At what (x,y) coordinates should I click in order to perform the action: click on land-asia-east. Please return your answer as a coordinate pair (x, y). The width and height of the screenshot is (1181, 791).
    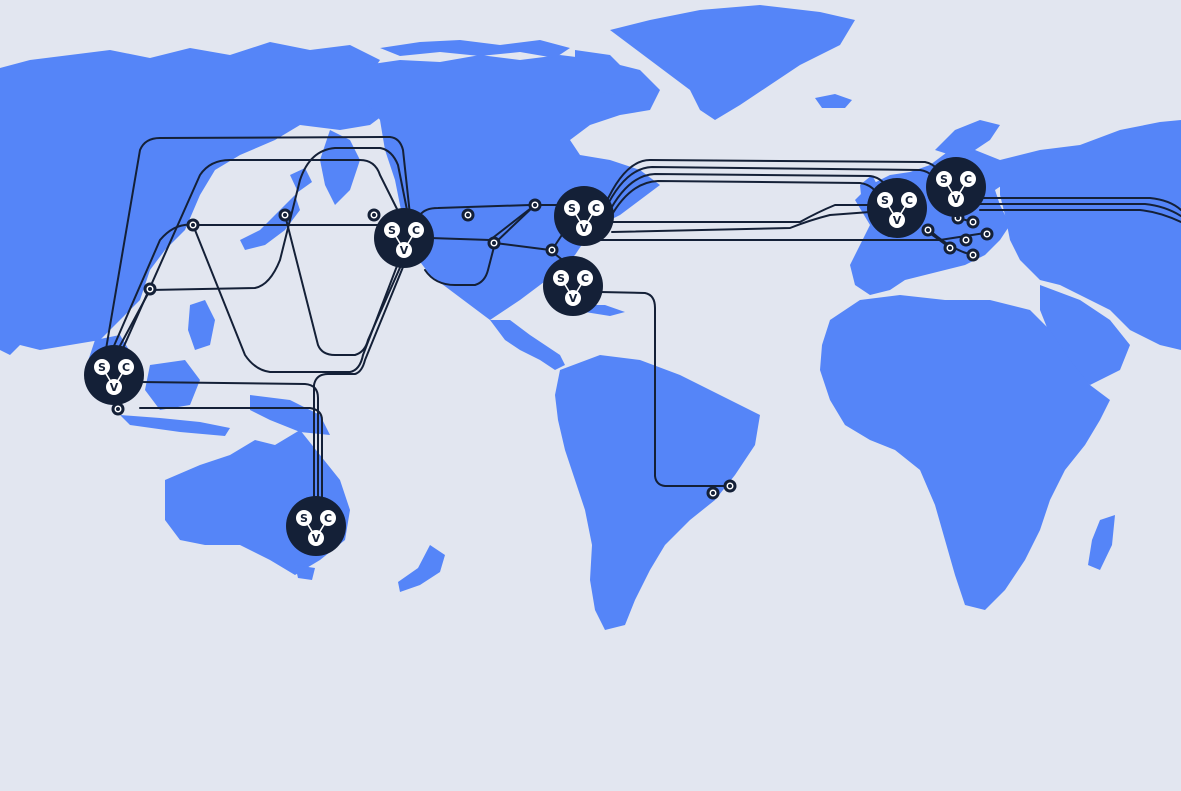
    Looking at the image, I should click on (1090, 235).